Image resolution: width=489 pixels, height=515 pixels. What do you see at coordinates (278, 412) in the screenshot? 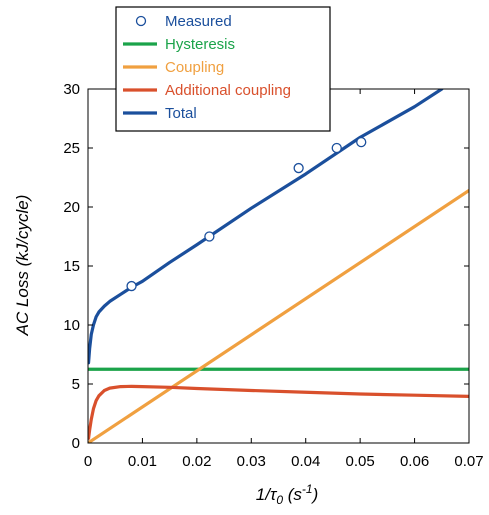
I see `series-line-additional-coupling` at bounding box center [278, 412].